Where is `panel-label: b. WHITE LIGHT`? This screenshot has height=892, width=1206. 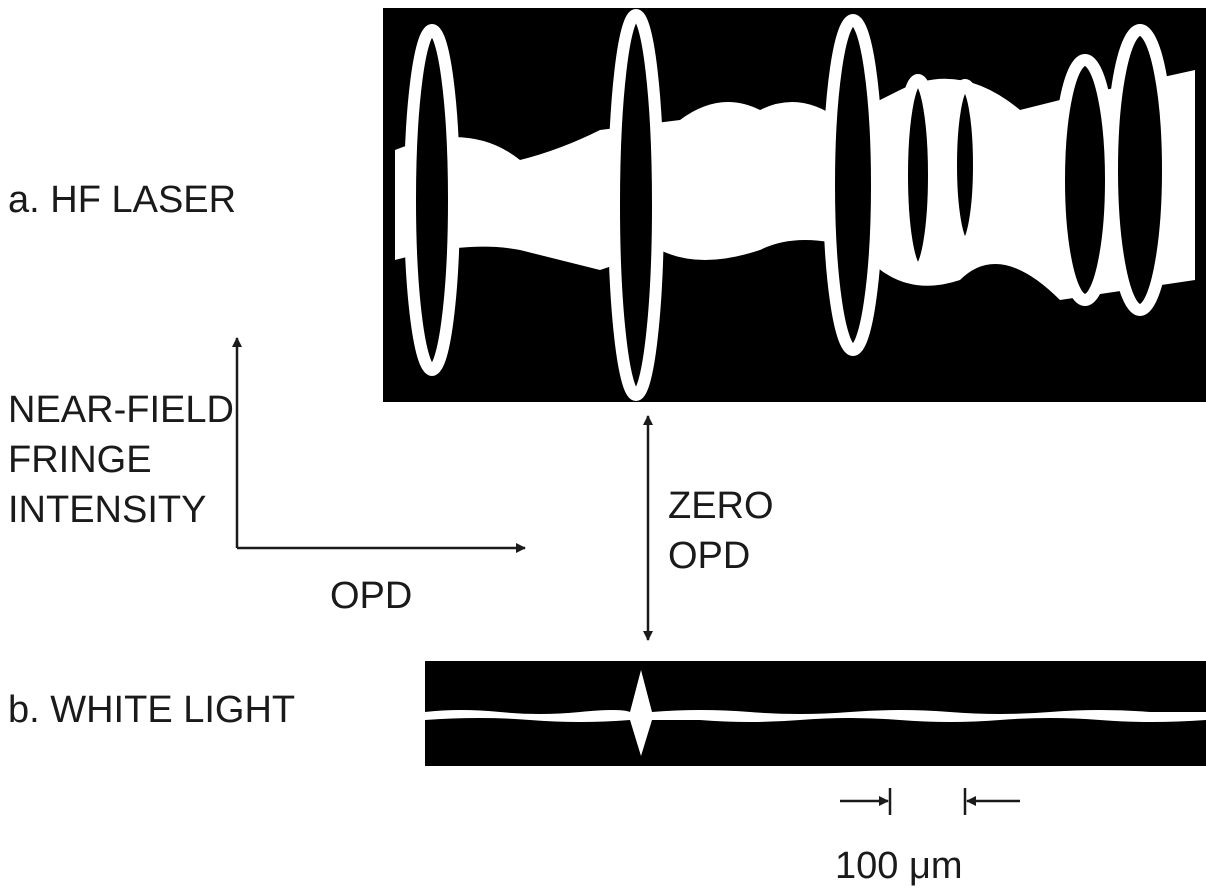
panel-label: b. WHITE LIGHT is located at coordinates (151, 710).